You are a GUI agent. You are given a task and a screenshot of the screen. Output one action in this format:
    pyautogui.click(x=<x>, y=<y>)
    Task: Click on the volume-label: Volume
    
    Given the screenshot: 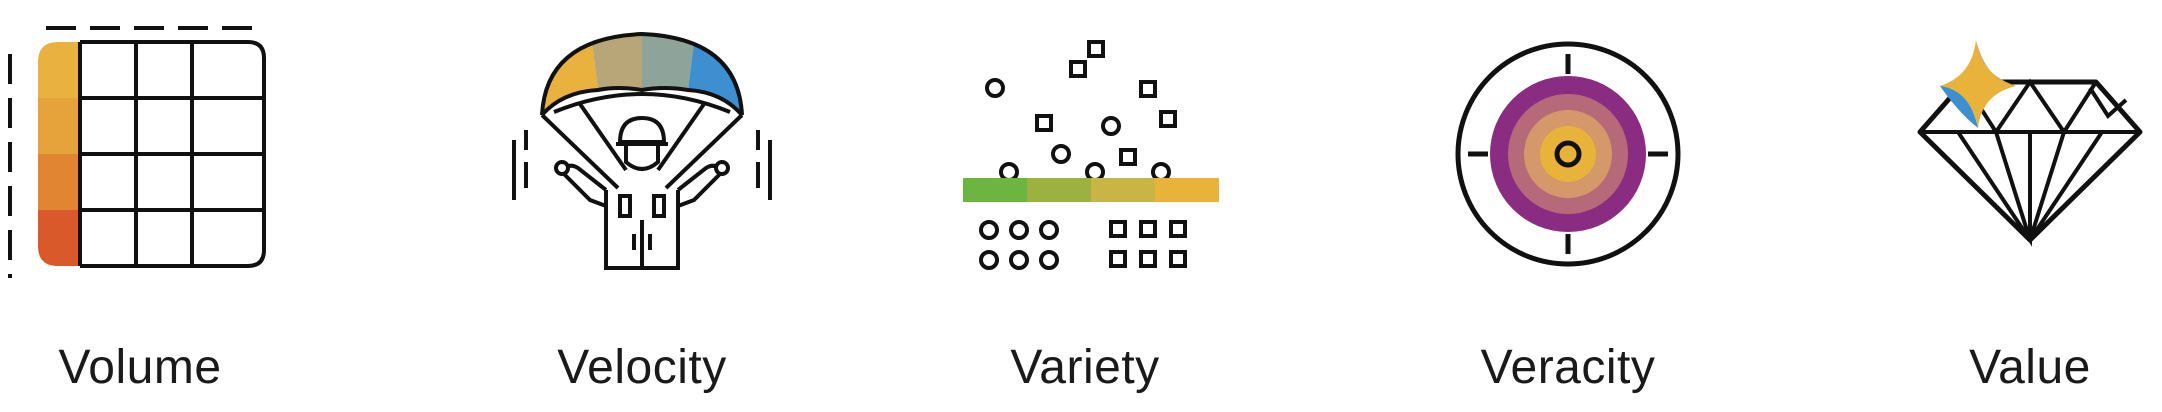 What is the action you would take?
    pyautogui.click(x=140, y=367)
    